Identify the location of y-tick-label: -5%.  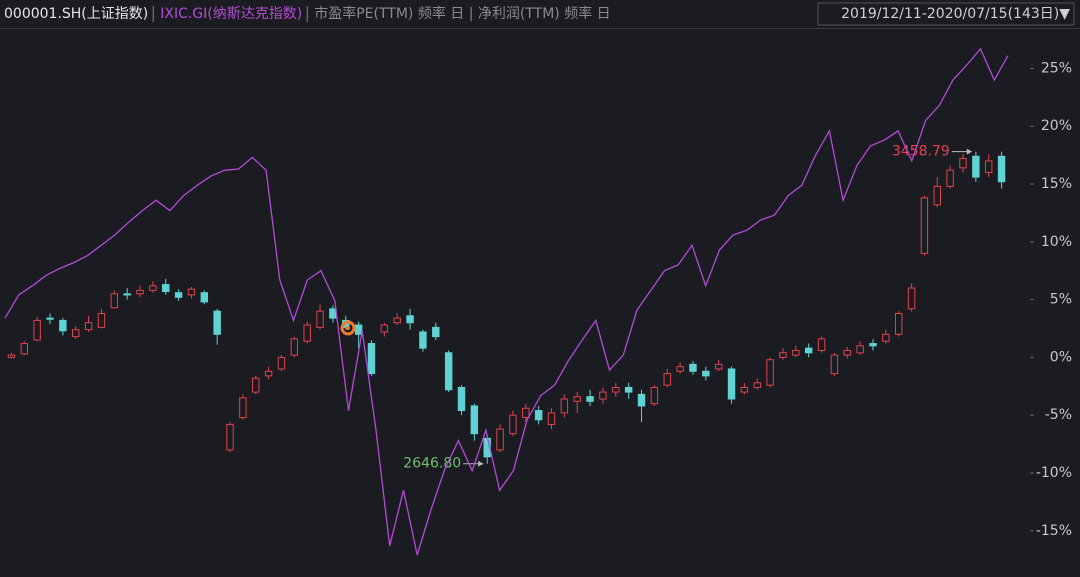
(1058, 415).